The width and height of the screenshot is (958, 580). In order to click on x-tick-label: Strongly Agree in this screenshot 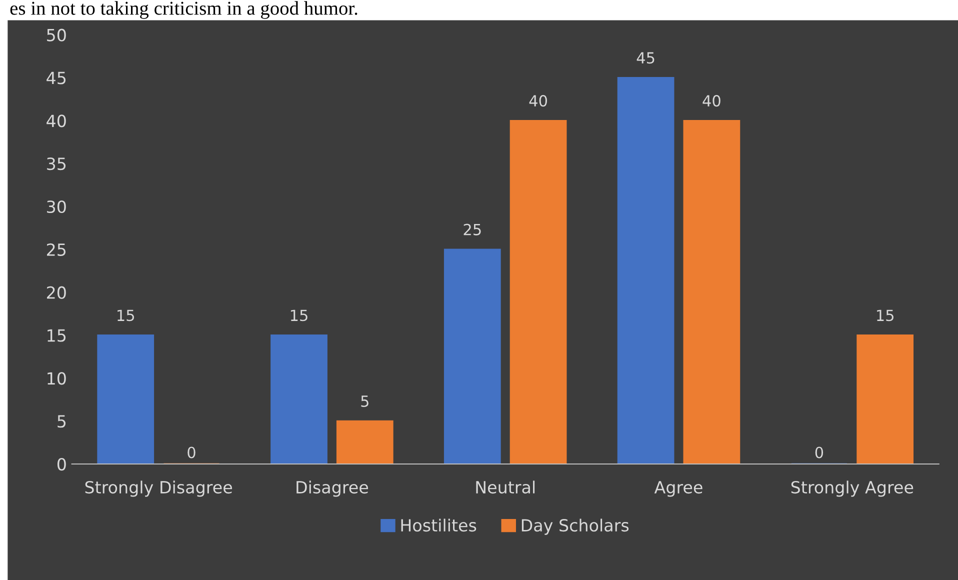, I will do `click(852, 488)`.